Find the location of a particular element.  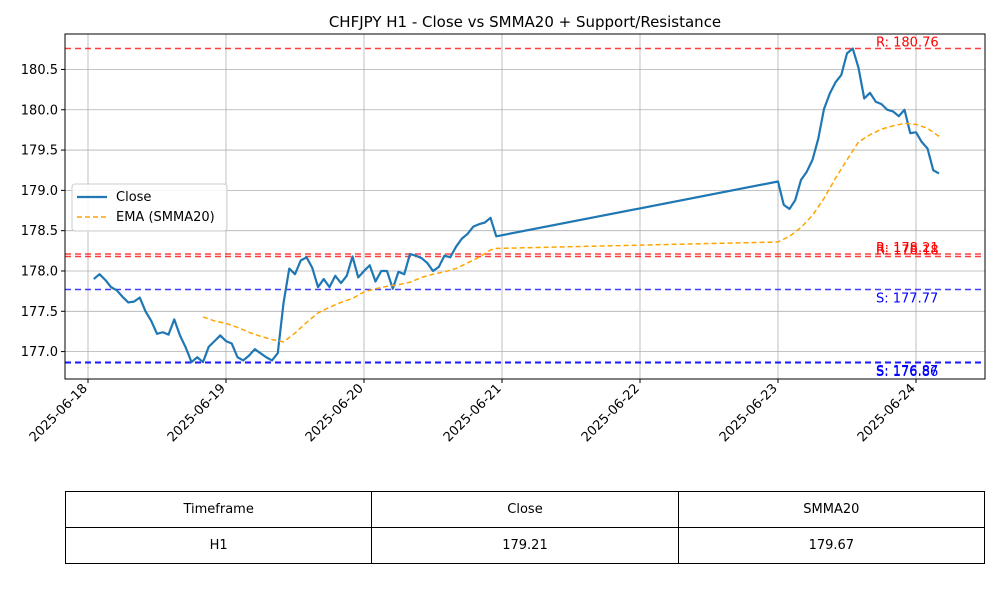

table-header-row: Timeframe Close SMMA20 is located at coordinates (525, 509).